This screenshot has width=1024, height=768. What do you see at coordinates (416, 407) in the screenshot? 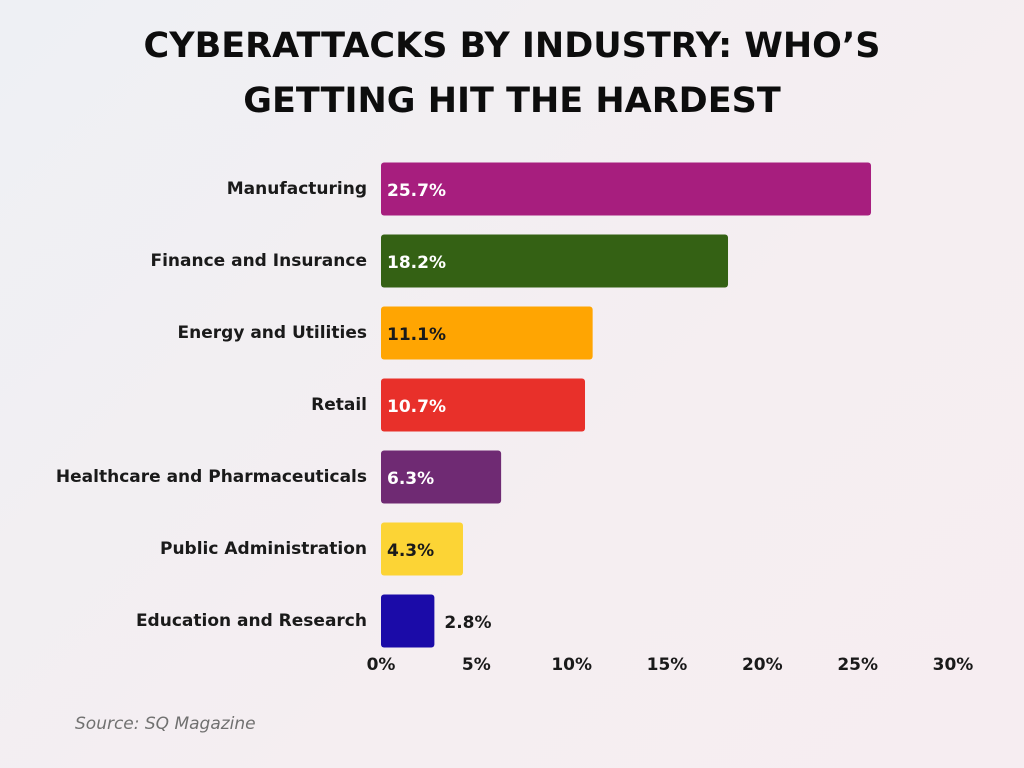
I see `value-label: 10.7%` at bounding box center [416, 407].